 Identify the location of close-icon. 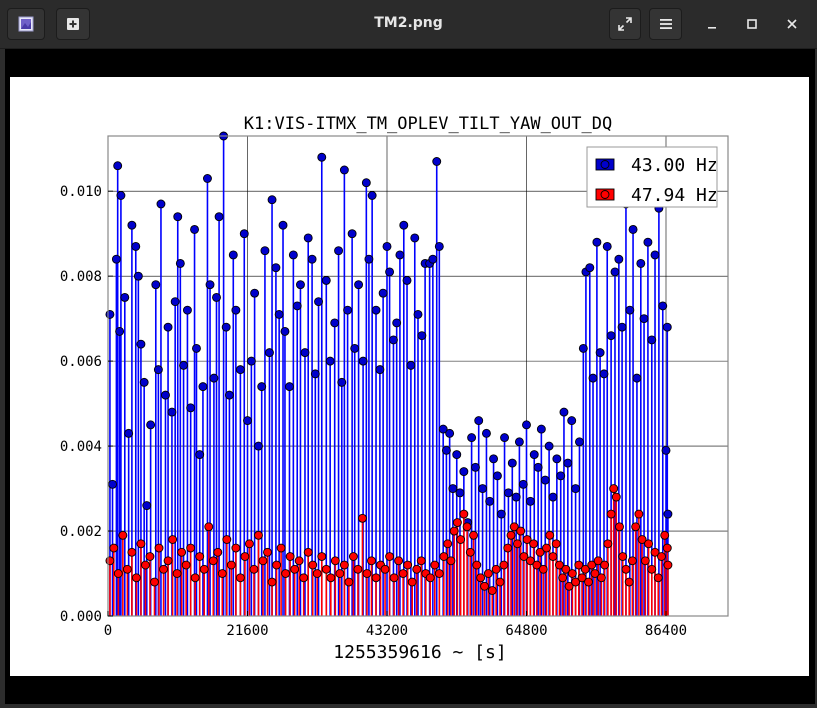
(792, 24).